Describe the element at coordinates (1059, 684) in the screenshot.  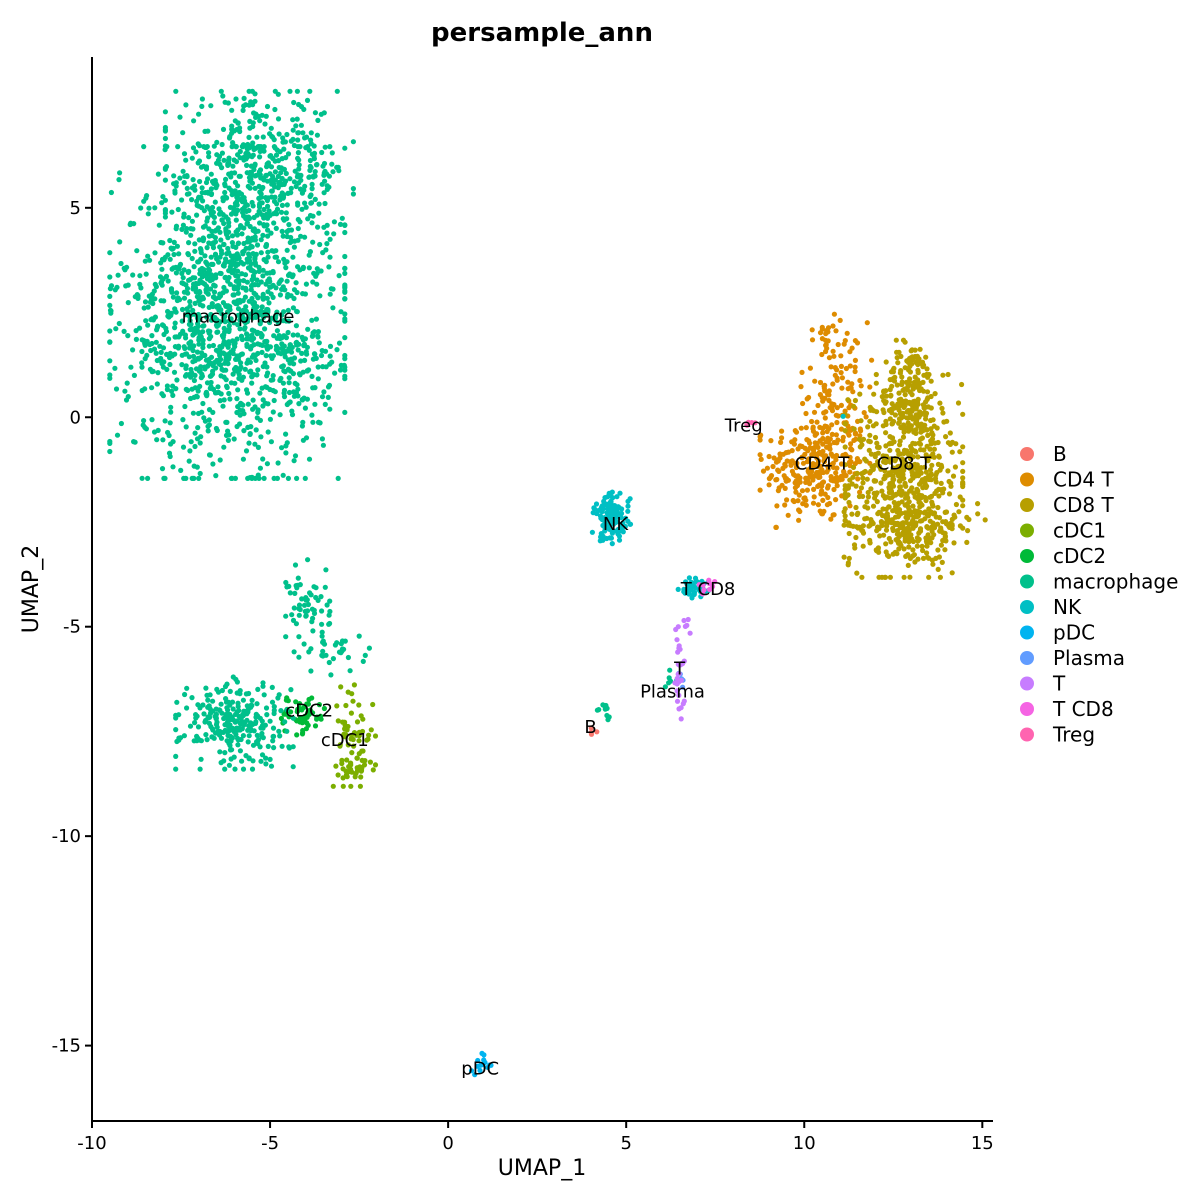
I see `legend-label: T` at that location.